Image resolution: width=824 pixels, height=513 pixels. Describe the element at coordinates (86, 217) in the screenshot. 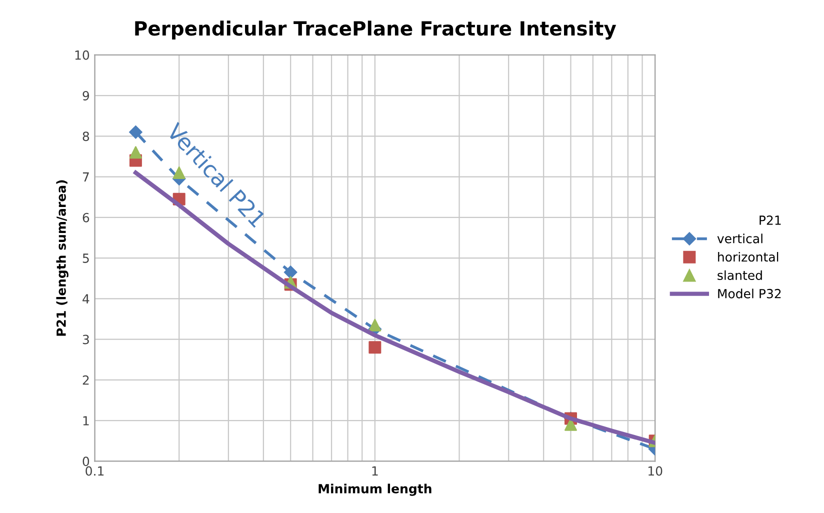

I see `y-tick-label: 6` at that location.